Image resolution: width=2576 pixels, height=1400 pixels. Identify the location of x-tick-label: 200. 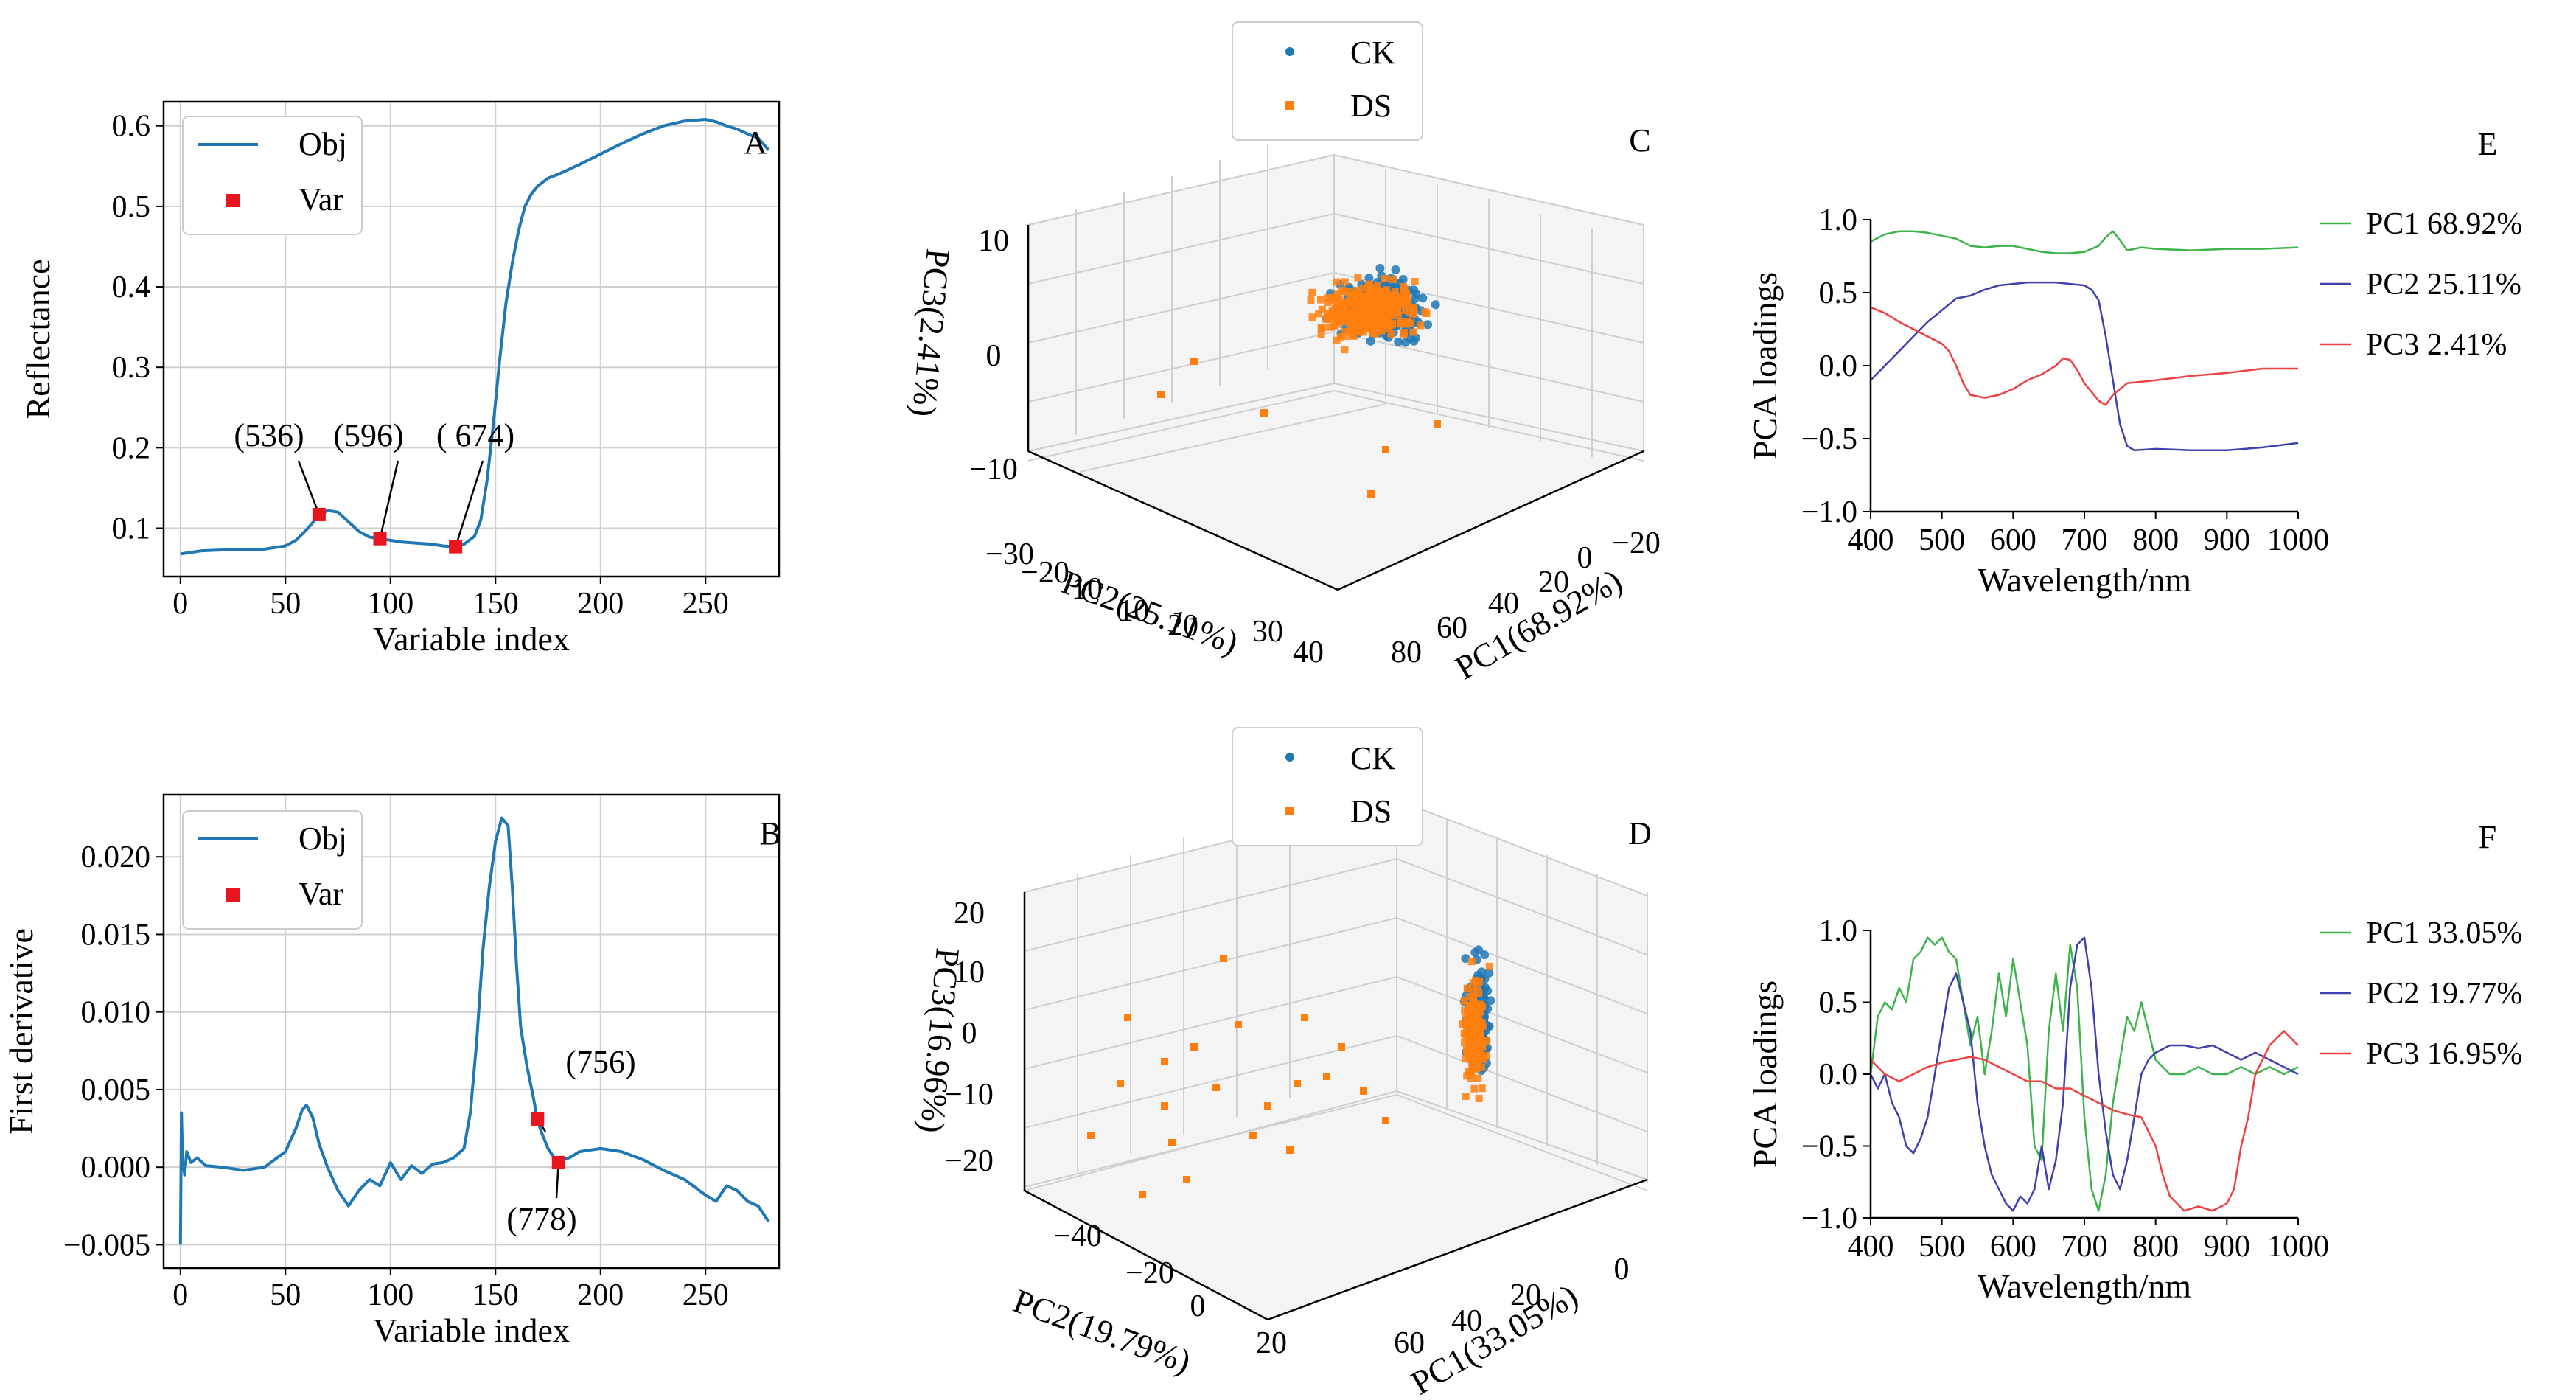
(600, 604).